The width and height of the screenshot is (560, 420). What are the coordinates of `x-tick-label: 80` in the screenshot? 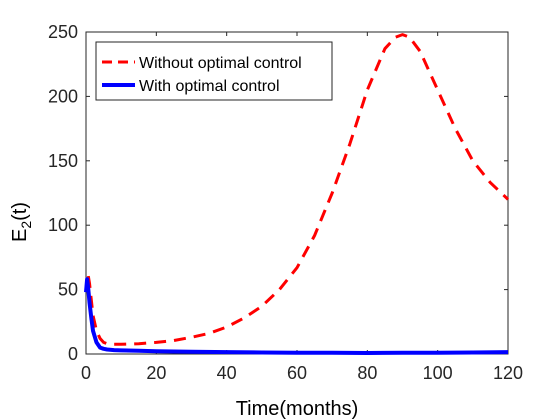 It's located at (367, 373).